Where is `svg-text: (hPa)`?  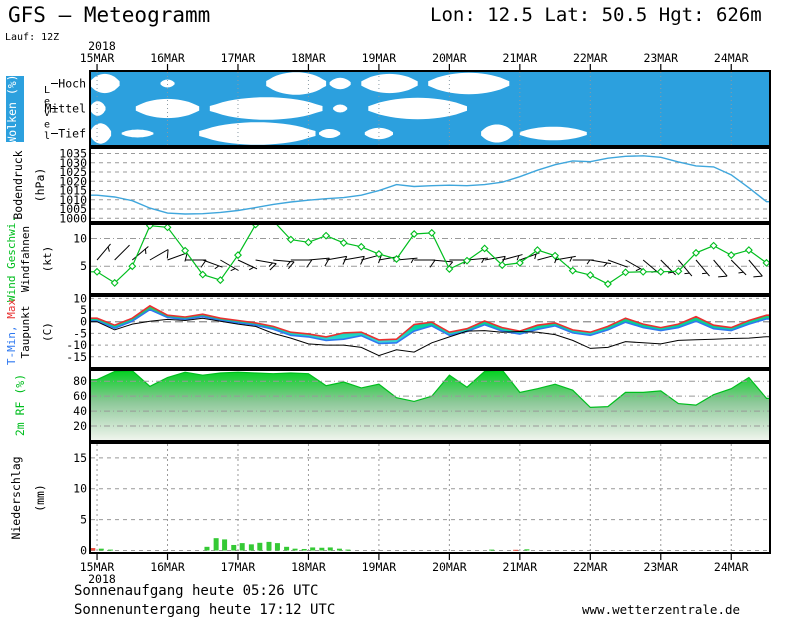 svg-text: (hPa) is located at coordinates (40, 185).